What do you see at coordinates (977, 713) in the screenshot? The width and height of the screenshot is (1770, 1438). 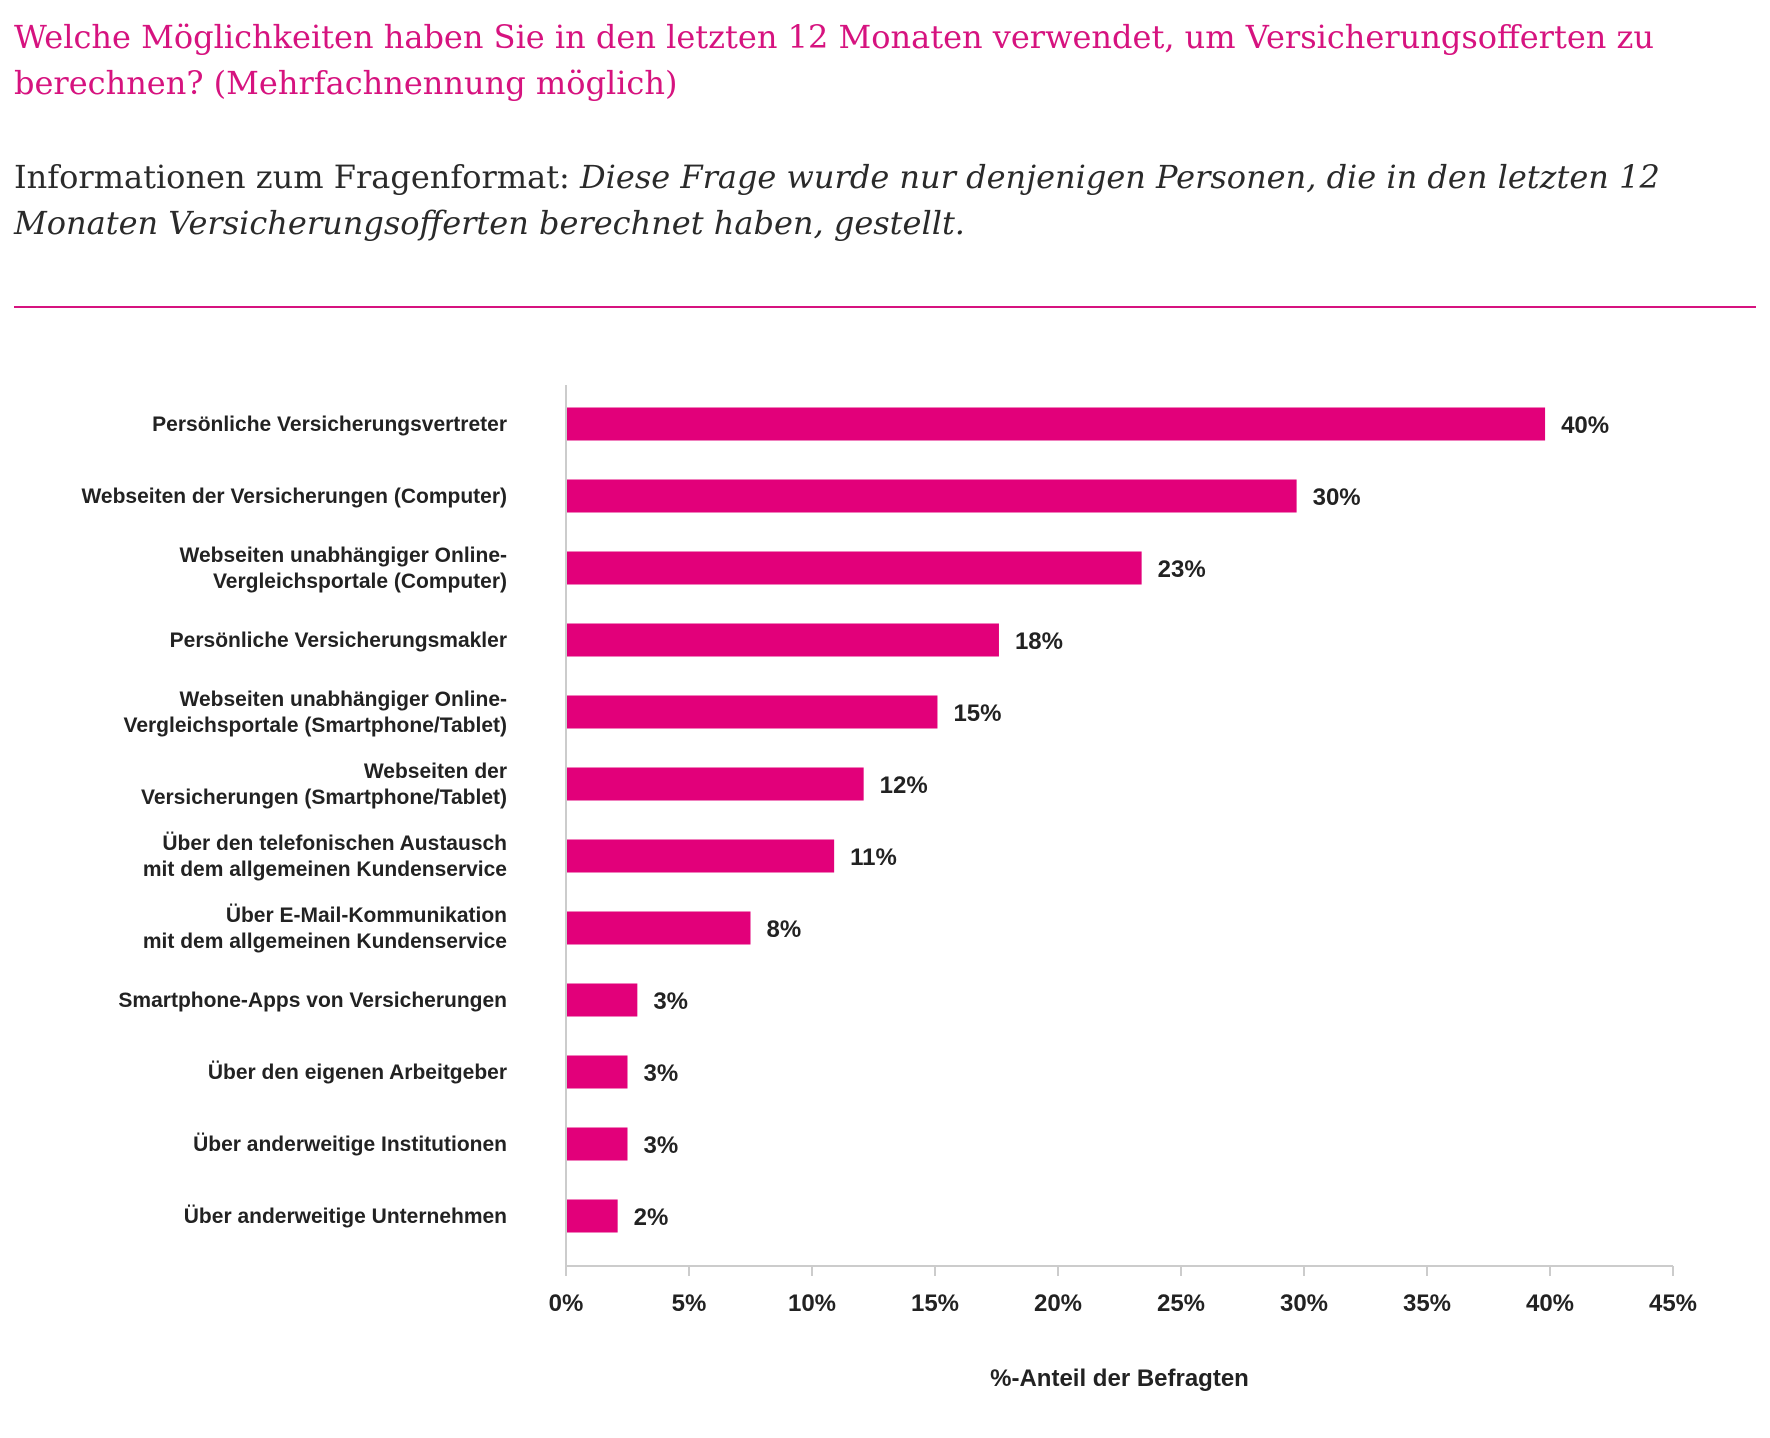 I see `bar-value-label: 15%` at bounding box center [977, 713].